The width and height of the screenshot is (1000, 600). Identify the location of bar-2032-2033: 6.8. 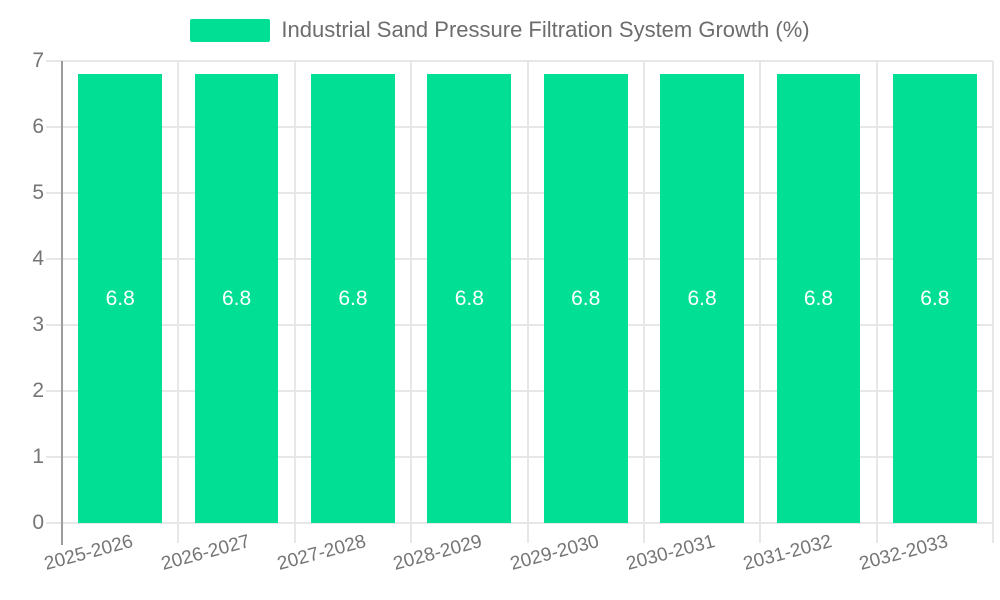
(934, 298).